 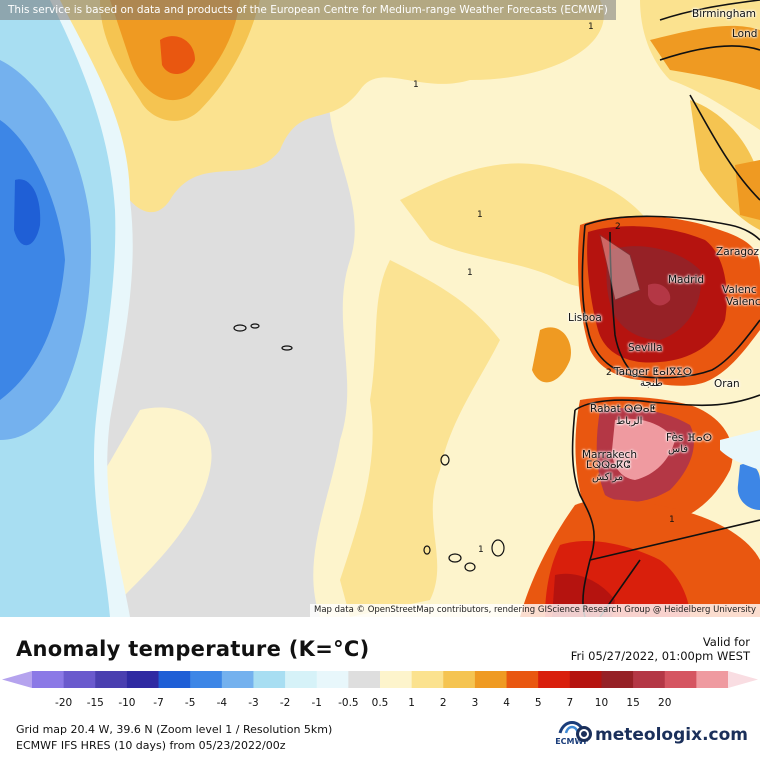 What do you see at coordinates (585, 318) in the screenshot?
I see `city-lisboa: Lisboa` at bounding box center [585, 318].